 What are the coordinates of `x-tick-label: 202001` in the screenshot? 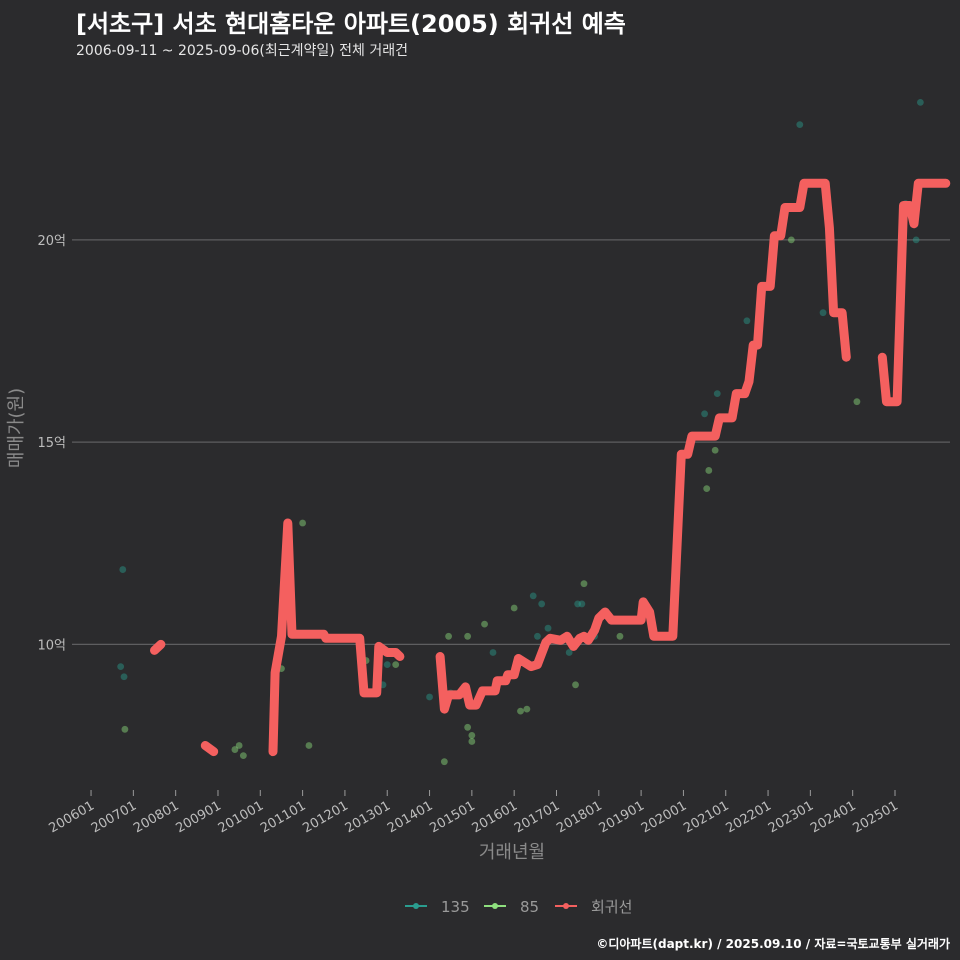 It's located at (664, 817).